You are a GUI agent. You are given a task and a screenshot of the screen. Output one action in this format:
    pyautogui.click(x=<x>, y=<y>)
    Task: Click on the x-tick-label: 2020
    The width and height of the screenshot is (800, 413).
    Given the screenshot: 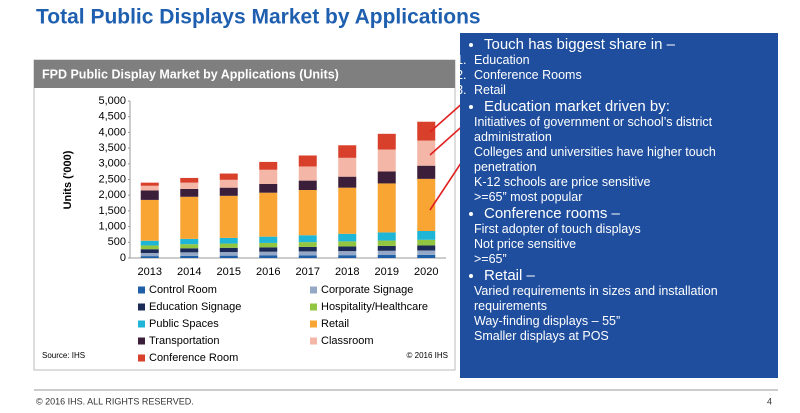 What is the action you would take?
    pyautogui.click(x=426, y=272)
    